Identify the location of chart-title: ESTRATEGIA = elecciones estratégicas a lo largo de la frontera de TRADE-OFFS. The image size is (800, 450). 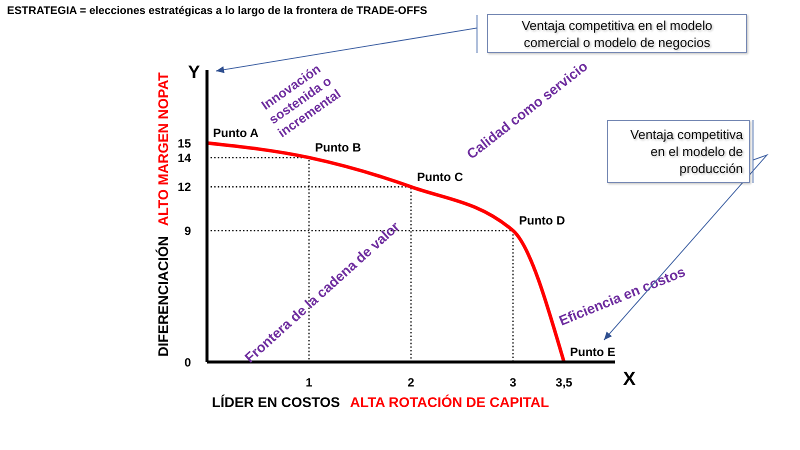
(217, 11).